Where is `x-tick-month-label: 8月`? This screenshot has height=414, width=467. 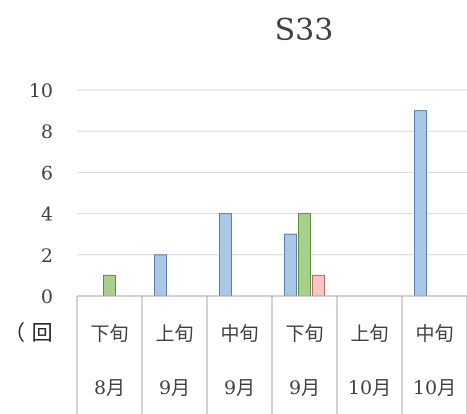 x-tick-month-label: 8月 is located at coordinates (109, 388).